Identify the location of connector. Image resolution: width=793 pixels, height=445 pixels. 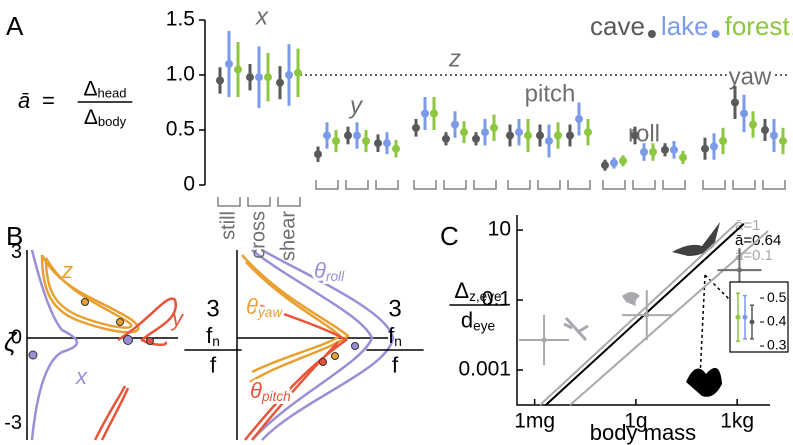
(715, 326).